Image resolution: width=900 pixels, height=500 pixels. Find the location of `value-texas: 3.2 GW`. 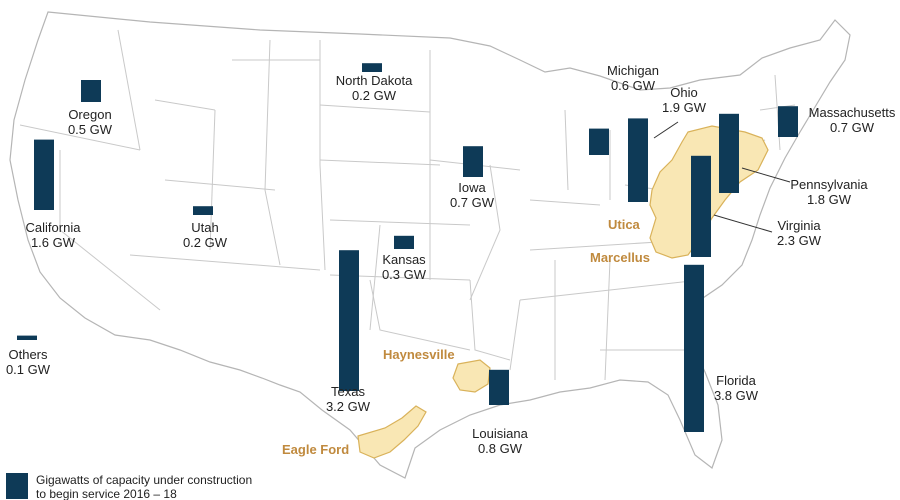

value-texas: 3.2 GW is located at coordinates (348, 406).